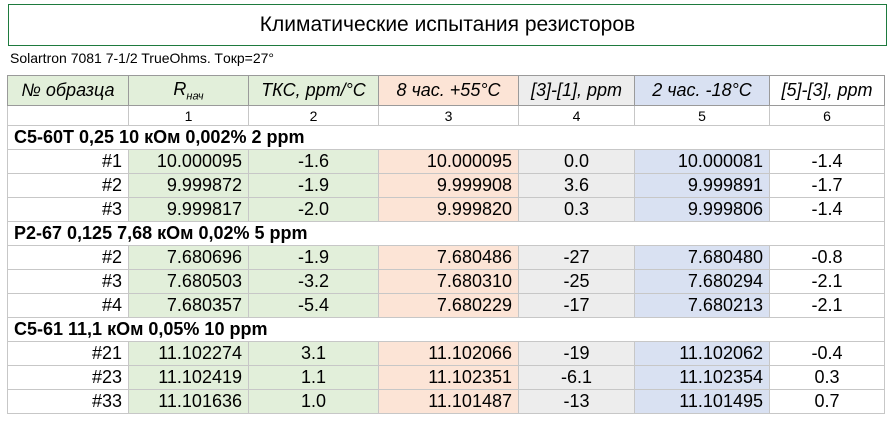  Describe the element at coordinates (702, 281) in the screenshot. I see `r-2h-minus18c-cell: 7.680294` at that location.